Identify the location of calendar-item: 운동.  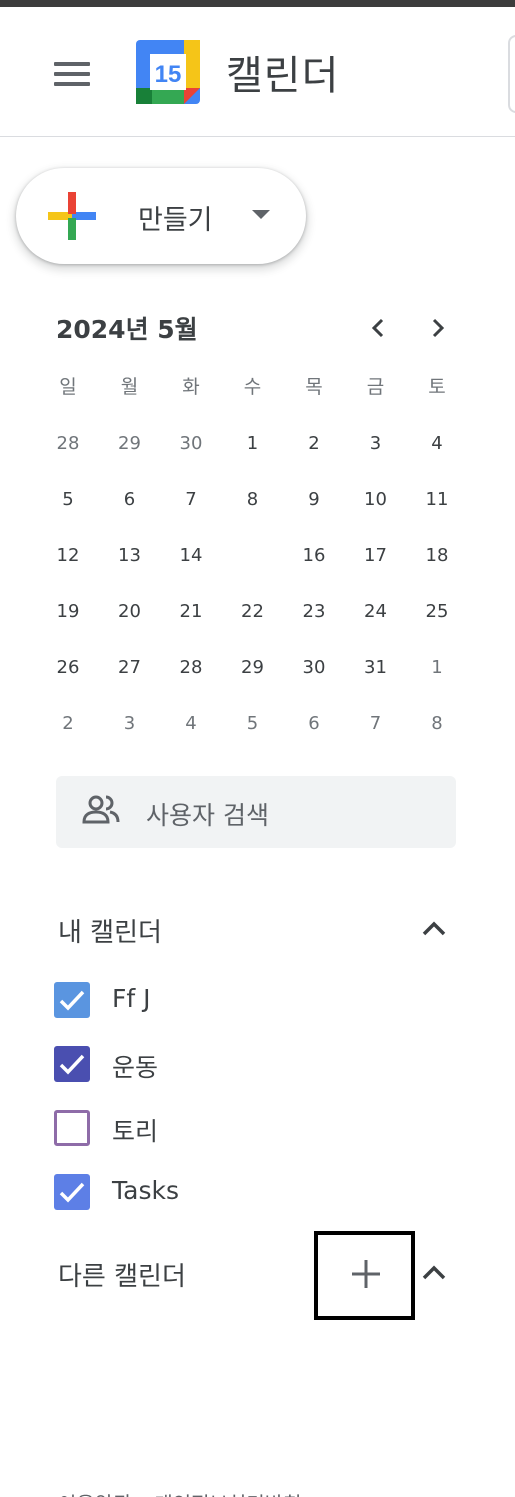
(264, 1064).